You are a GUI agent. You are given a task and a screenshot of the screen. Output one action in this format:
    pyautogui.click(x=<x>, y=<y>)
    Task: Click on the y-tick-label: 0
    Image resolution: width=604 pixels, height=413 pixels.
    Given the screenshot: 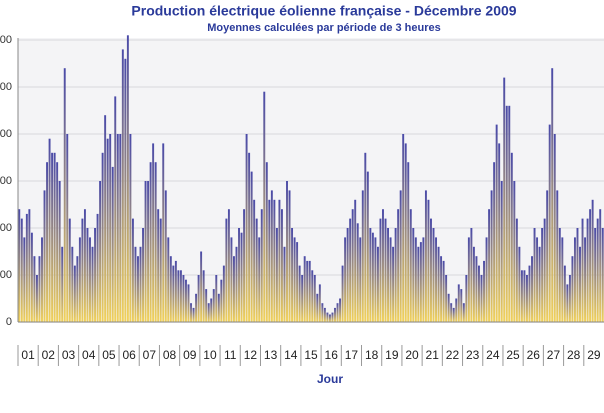 What is the action you would take?
    pyautogui.click(x=9, y=322)
    